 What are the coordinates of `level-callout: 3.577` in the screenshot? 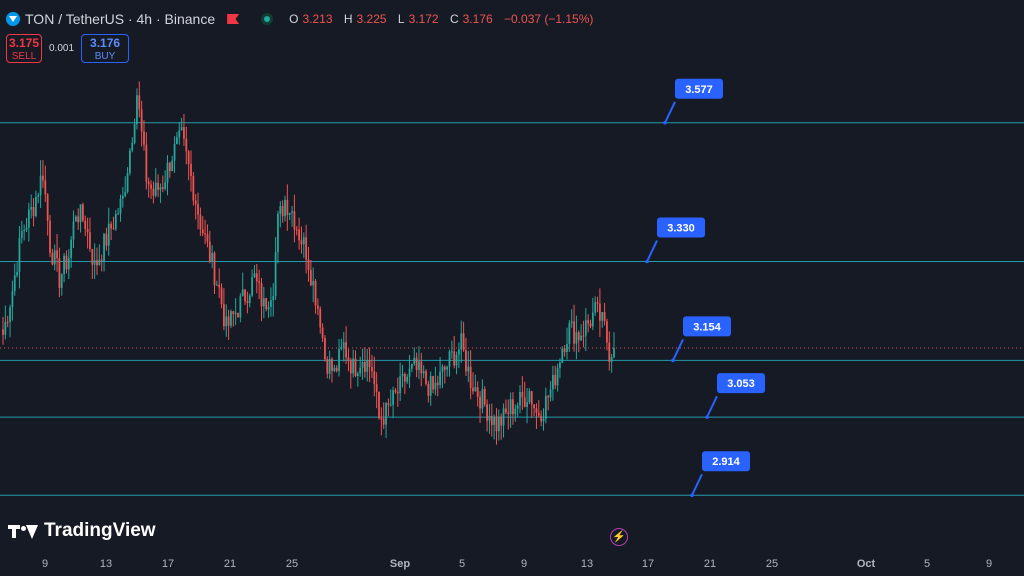 It's located at (693, 101).